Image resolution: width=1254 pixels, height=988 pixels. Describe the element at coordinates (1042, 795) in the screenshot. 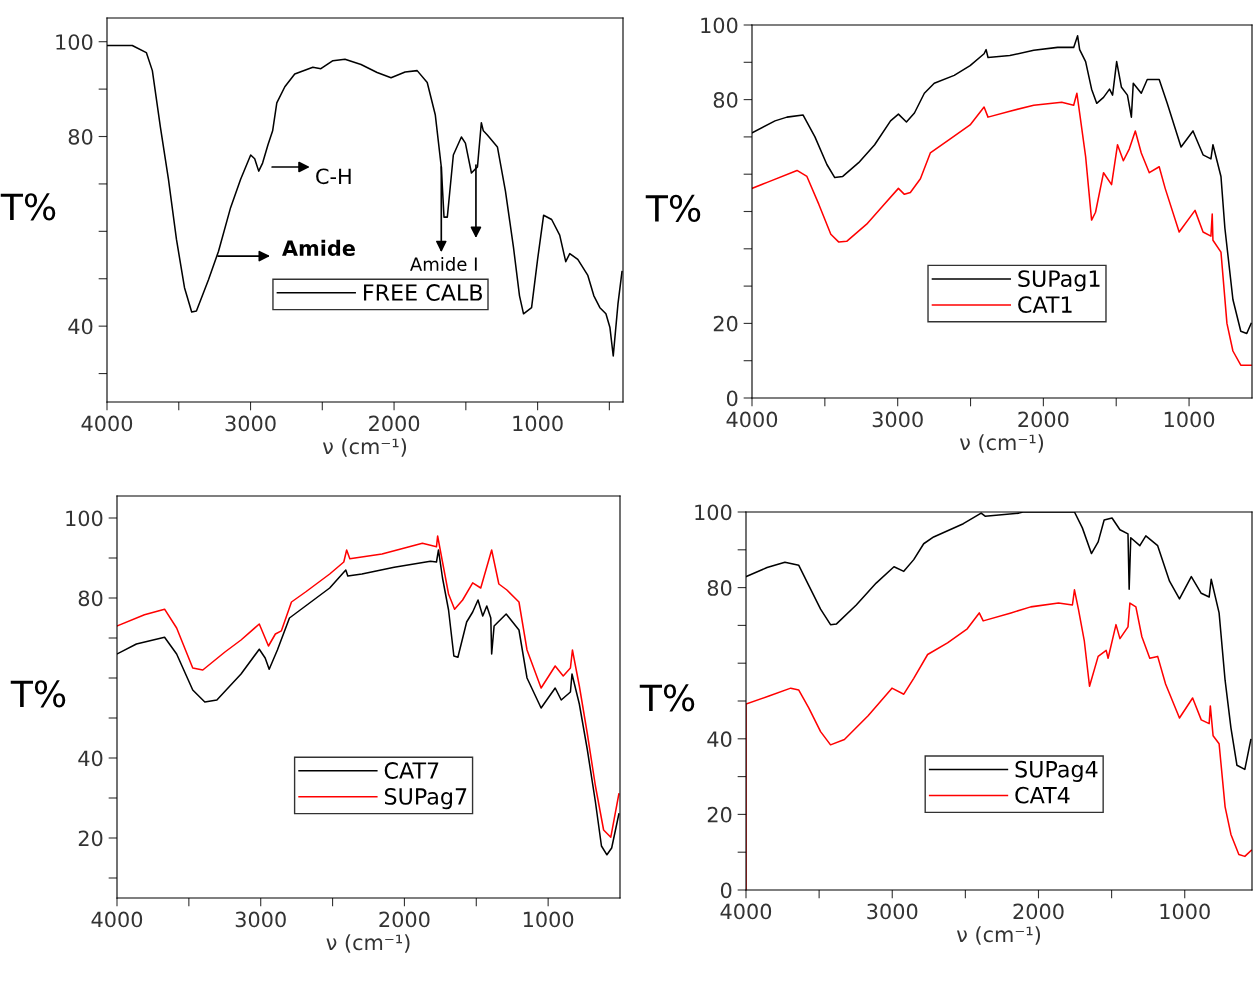

I see `legend-label: CAT4` at that location.